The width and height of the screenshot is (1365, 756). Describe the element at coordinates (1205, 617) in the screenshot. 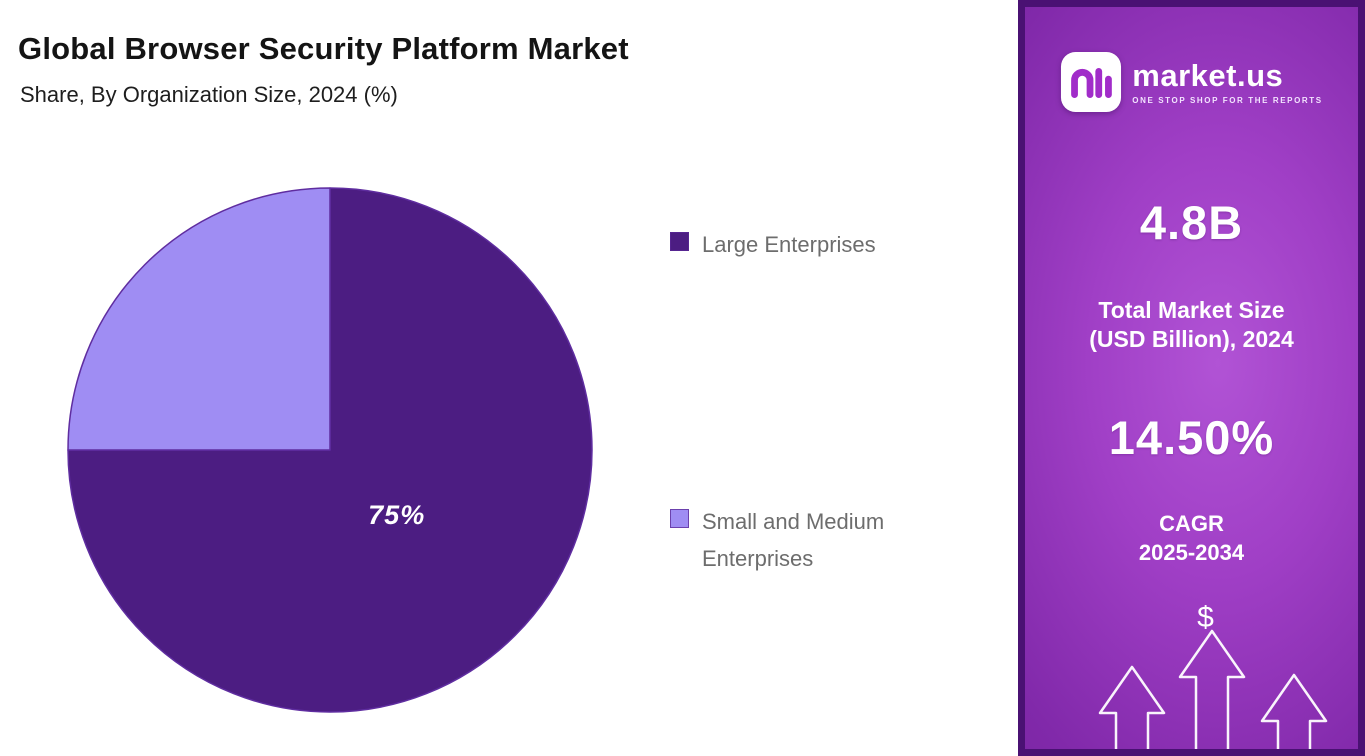

I see `dollar-icon: $` at that location.